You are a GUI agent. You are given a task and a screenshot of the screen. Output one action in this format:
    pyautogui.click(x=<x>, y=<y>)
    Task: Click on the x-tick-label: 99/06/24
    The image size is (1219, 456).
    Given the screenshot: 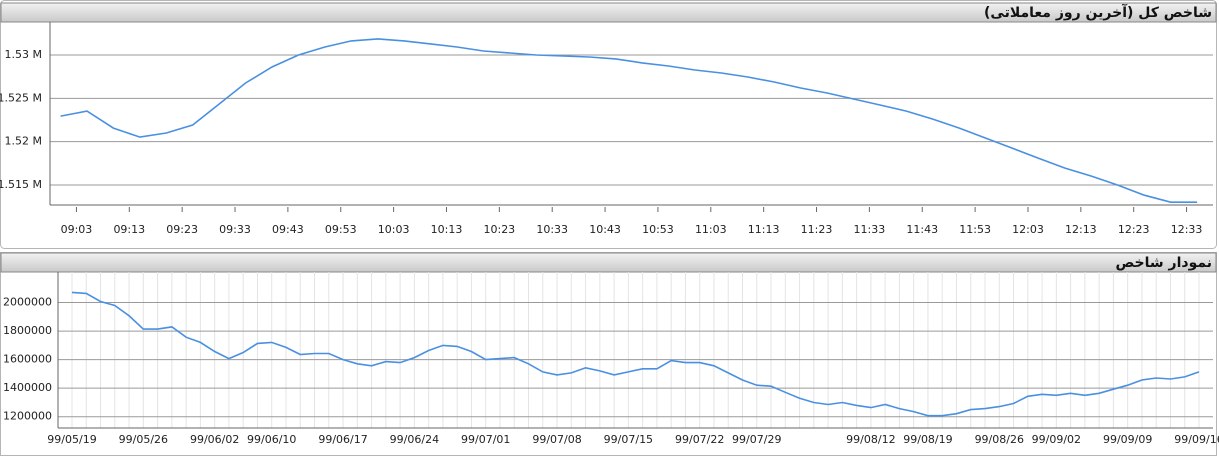 What is the action you would take?
    pyautogui.click(x=414, y=439)
    